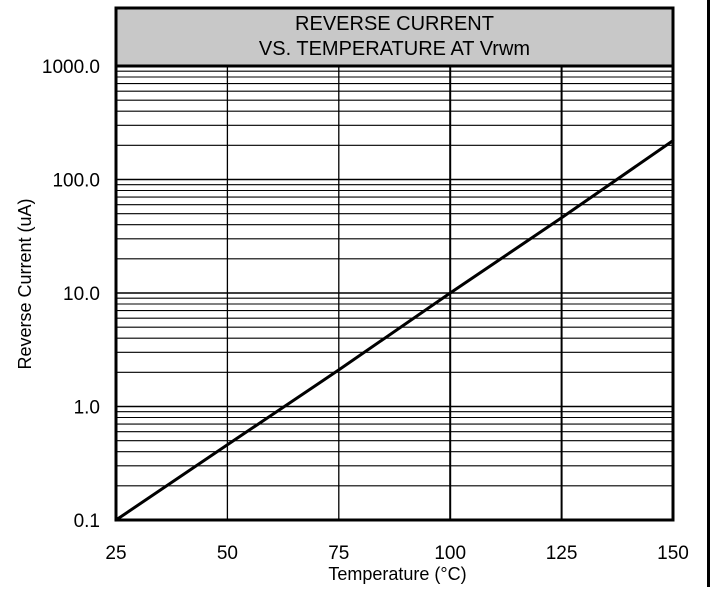 This screenshot has width=710, height=592. What do you see at coordinates (25, 283) in the screenshot?
I see `y-axis-title: Reverse Current (uA)` at bounding box center [25, 283].